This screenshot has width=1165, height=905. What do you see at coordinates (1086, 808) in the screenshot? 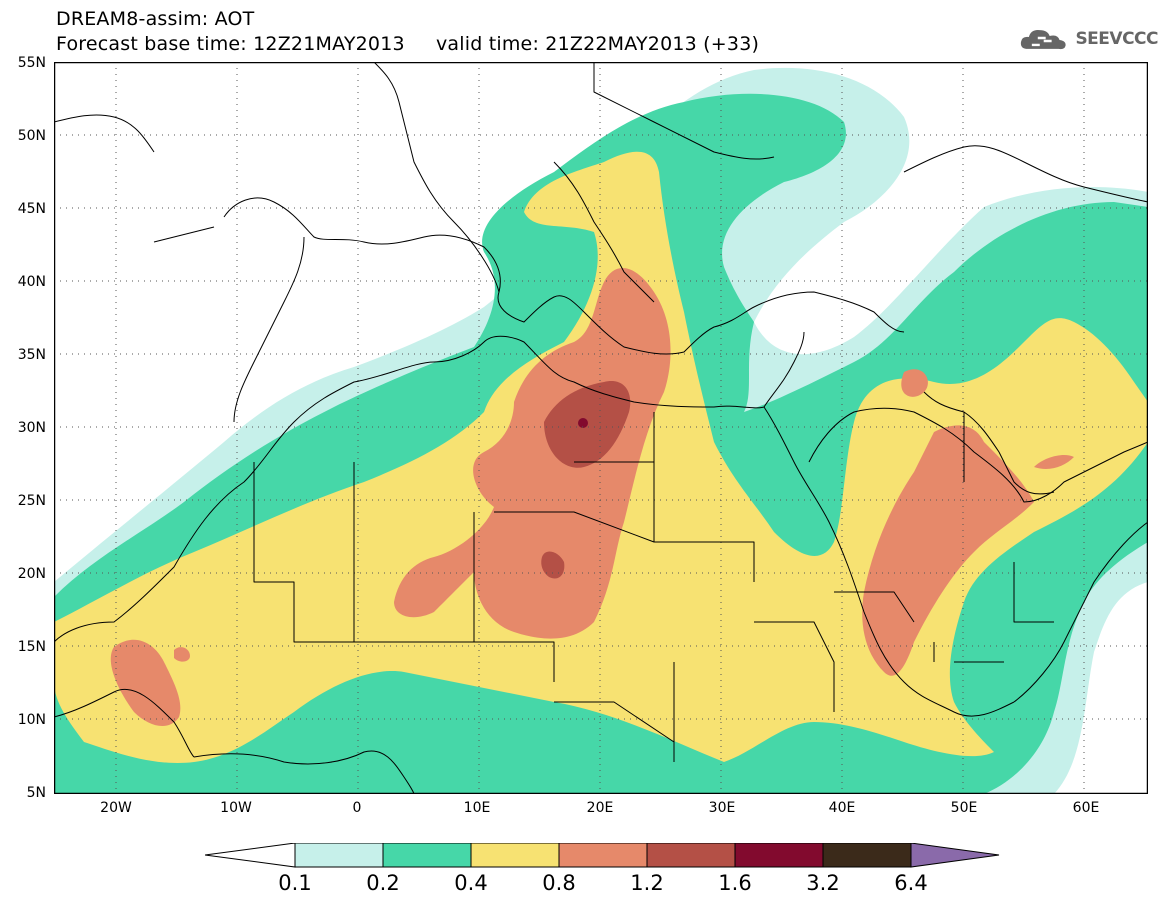
I see `lon-label: 60E` at bounding box center [1086, 808].